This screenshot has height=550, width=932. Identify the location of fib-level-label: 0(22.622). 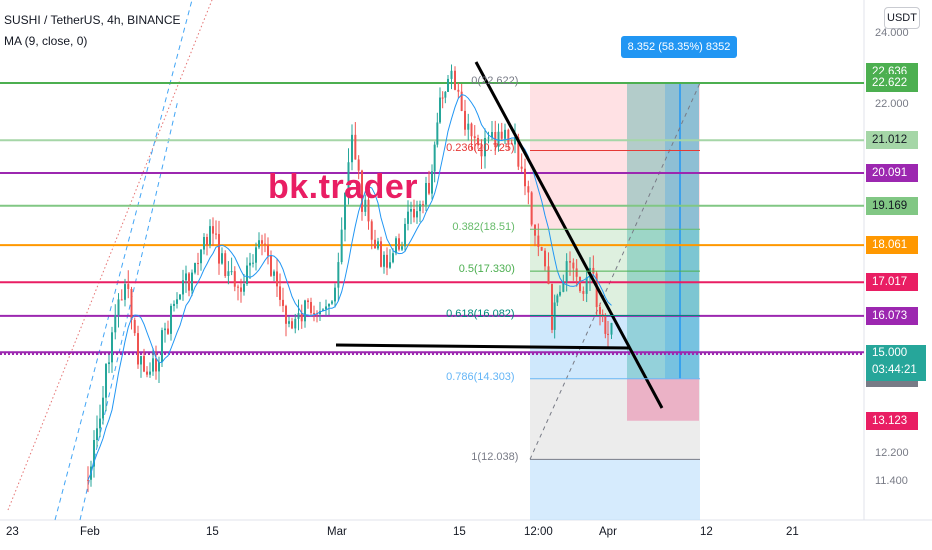
(495, 80).